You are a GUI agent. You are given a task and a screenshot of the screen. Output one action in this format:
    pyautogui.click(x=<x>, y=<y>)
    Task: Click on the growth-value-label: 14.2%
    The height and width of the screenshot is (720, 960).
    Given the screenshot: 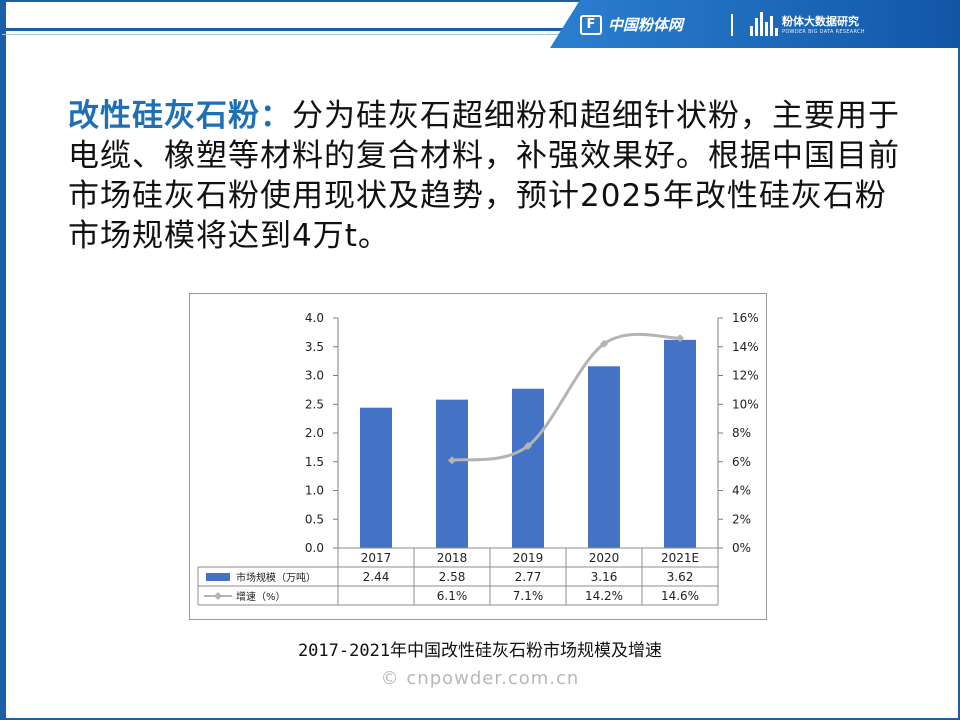 What is the action you would take?
    pyautogui.click(x=604, y=596)
    